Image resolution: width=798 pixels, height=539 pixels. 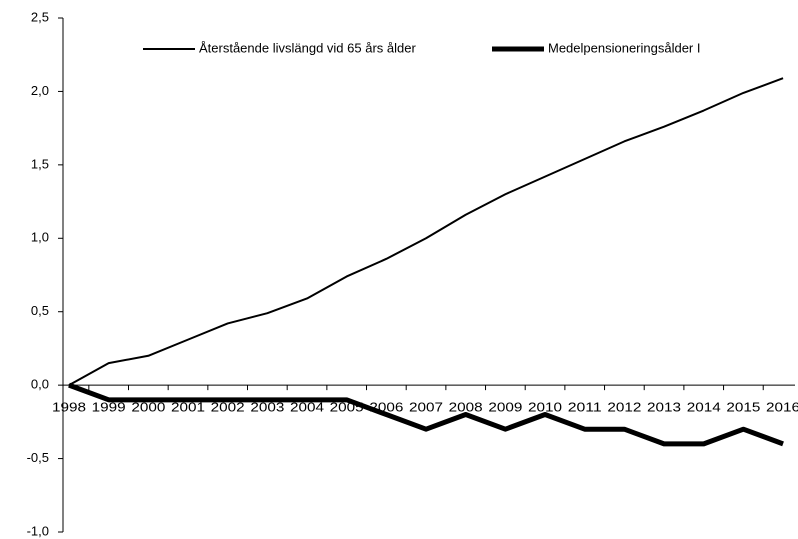 I want to click on x-tick-label: 1999, so click(x=109, y=407).